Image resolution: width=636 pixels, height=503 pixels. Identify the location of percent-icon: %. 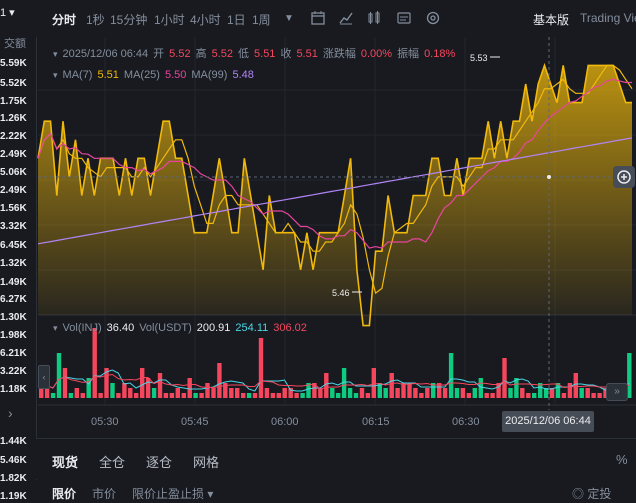
(622, 459).